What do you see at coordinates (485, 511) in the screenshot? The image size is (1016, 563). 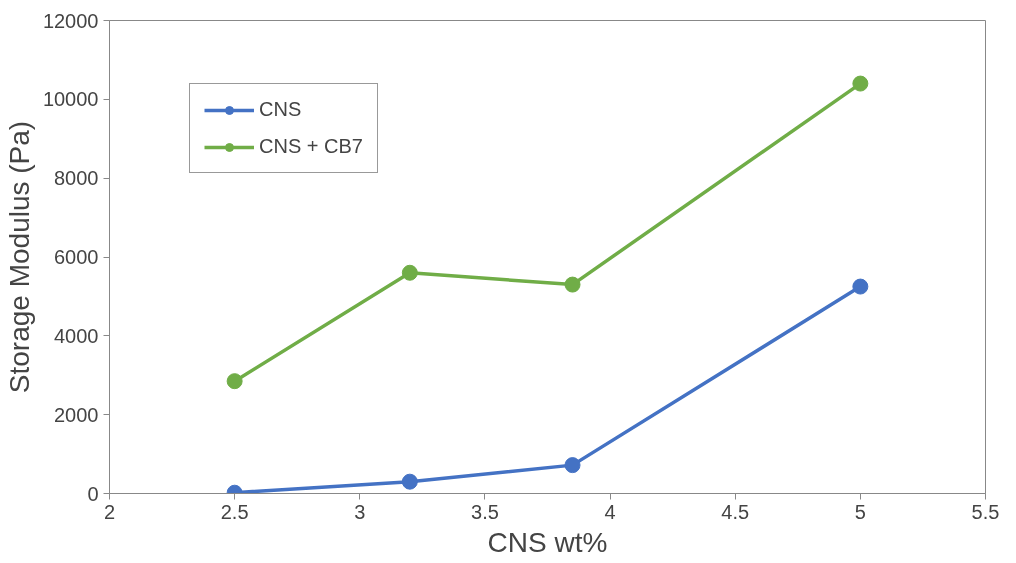 I see `x-tick-label: 3.5` at bounding box center [485, 511].